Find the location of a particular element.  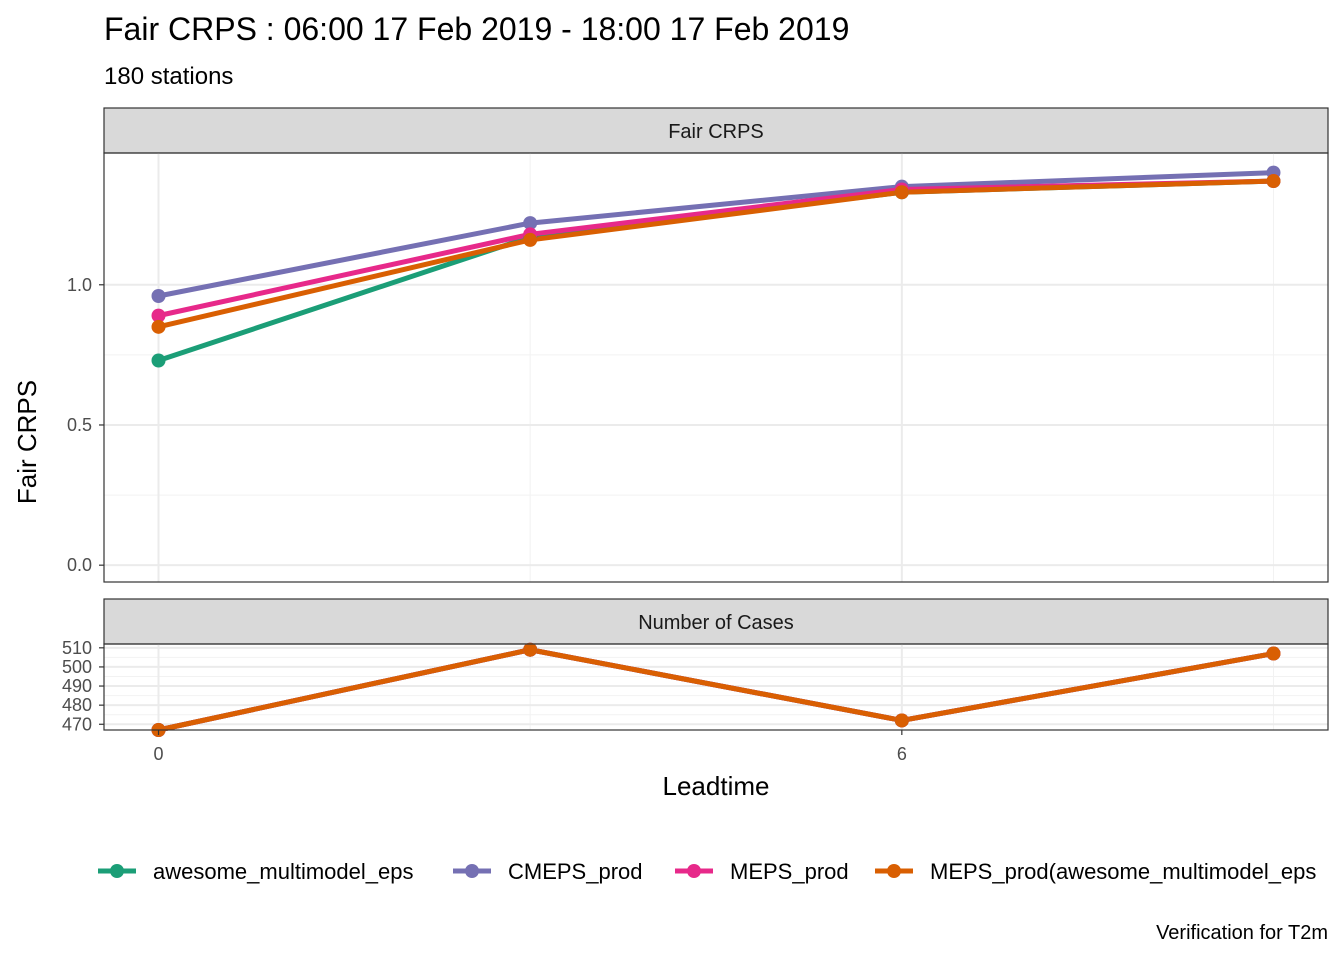

strip-crps-label: Fair CRPS is located at coordinates (716, 132).